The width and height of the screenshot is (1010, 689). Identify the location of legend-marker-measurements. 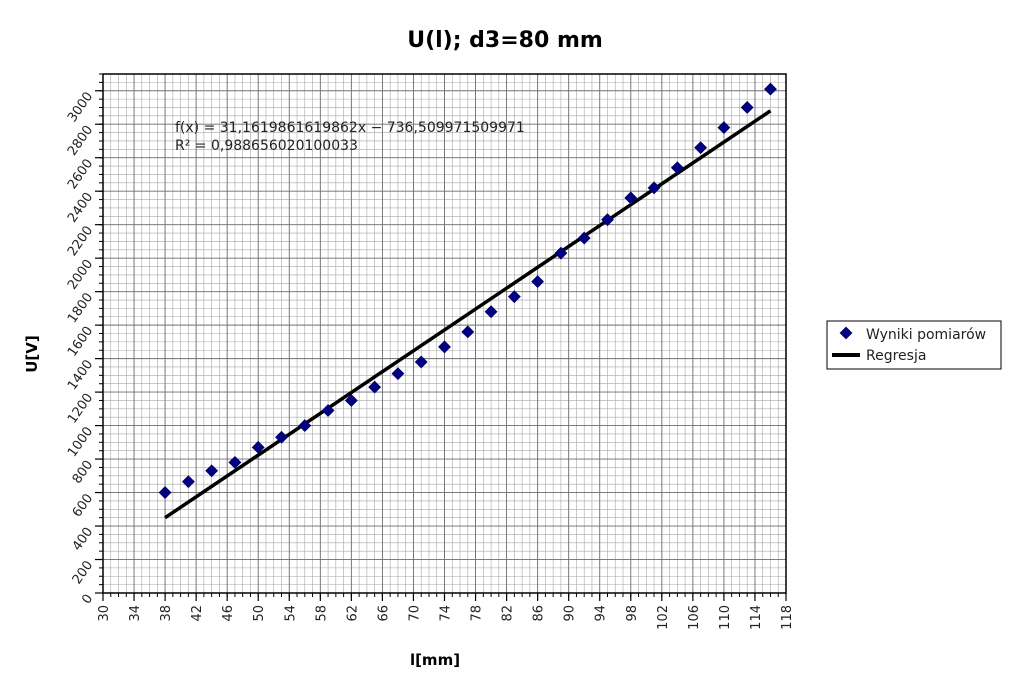
(846, 333).